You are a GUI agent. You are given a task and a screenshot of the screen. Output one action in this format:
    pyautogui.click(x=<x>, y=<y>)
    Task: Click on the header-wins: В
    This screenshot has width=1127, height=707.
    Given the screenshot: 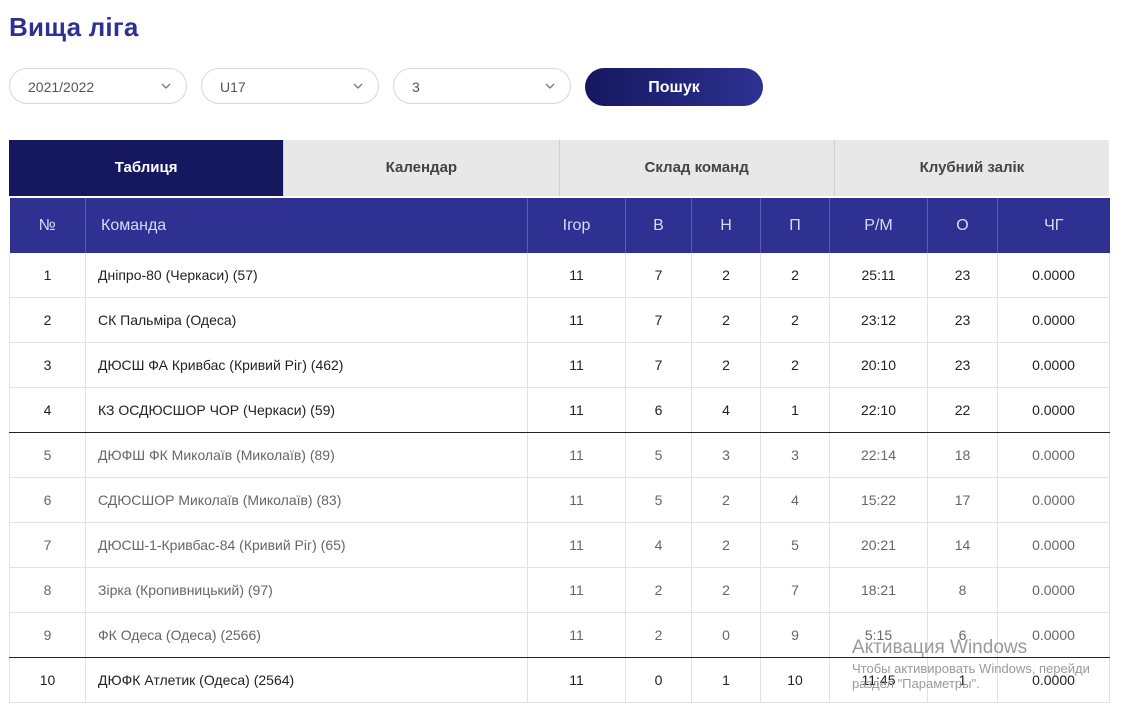 What is the action you would take?
    pyautogui.click(x=658, y=225)
    